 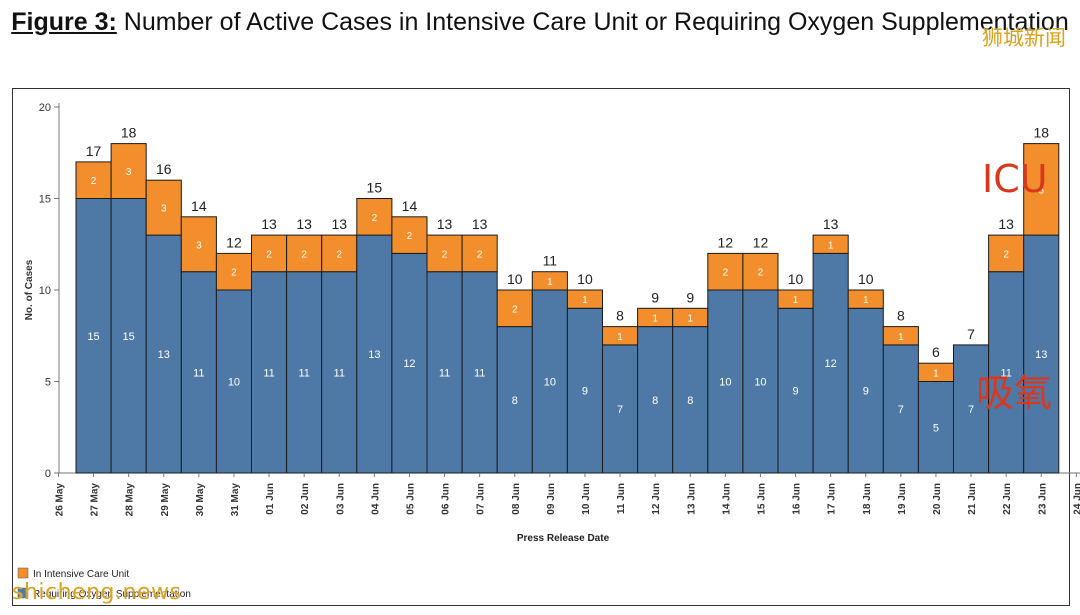 What do you see at coordinates (1042, 499) in the screenshot?
I see `x-tick-label: 23 Jun` at bounding box center [1042, 499].